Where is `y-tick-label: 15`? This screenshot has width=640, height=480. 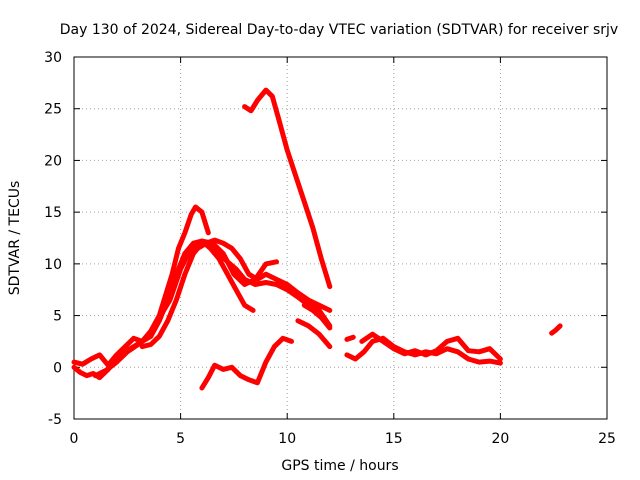 y-tick-label: 15 is located at coordinates (53, 213).